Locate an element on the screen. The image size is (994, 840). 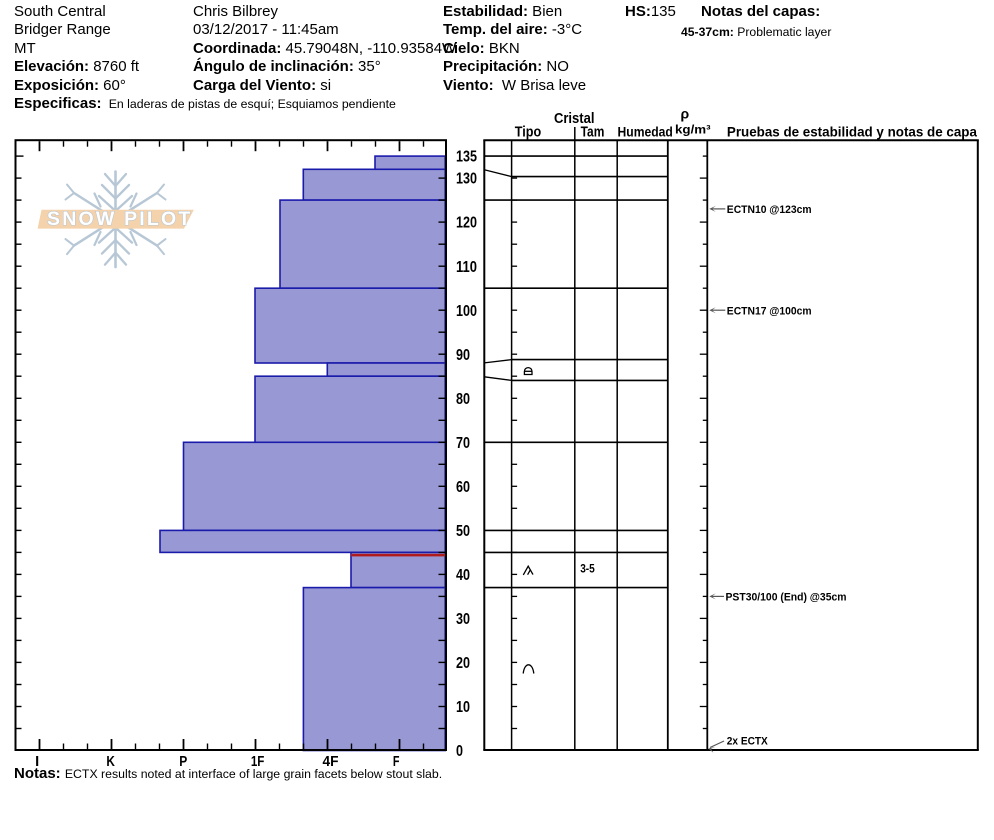
svg-text: 70 is located at coordinates (463, 443).